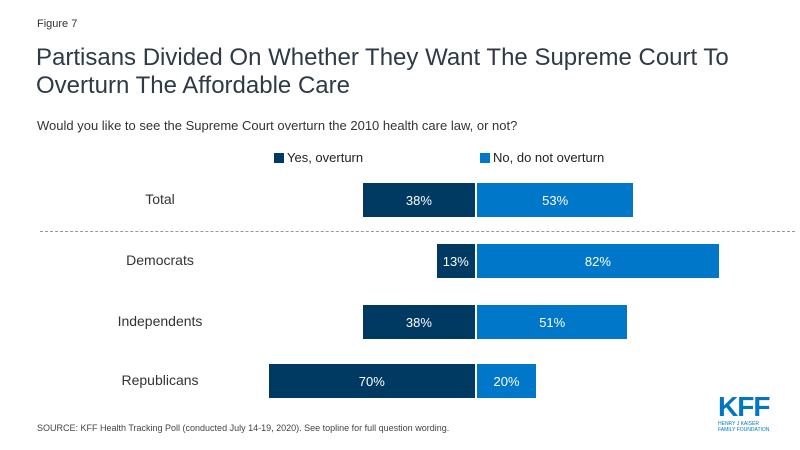 The width and height of the screenshot is (800, 450). Describe the element at coordinates (57, 24) in the screenshot. I see `figure-label: Figure 7` at that location.